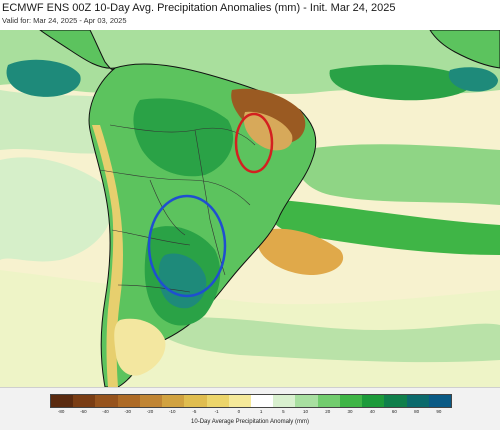 The image size is (500, 430). What do you see at coordinates (372, 411) in the screenshot?
I see `colorbar-tick-label: 40` at bounding box center [372, 411].